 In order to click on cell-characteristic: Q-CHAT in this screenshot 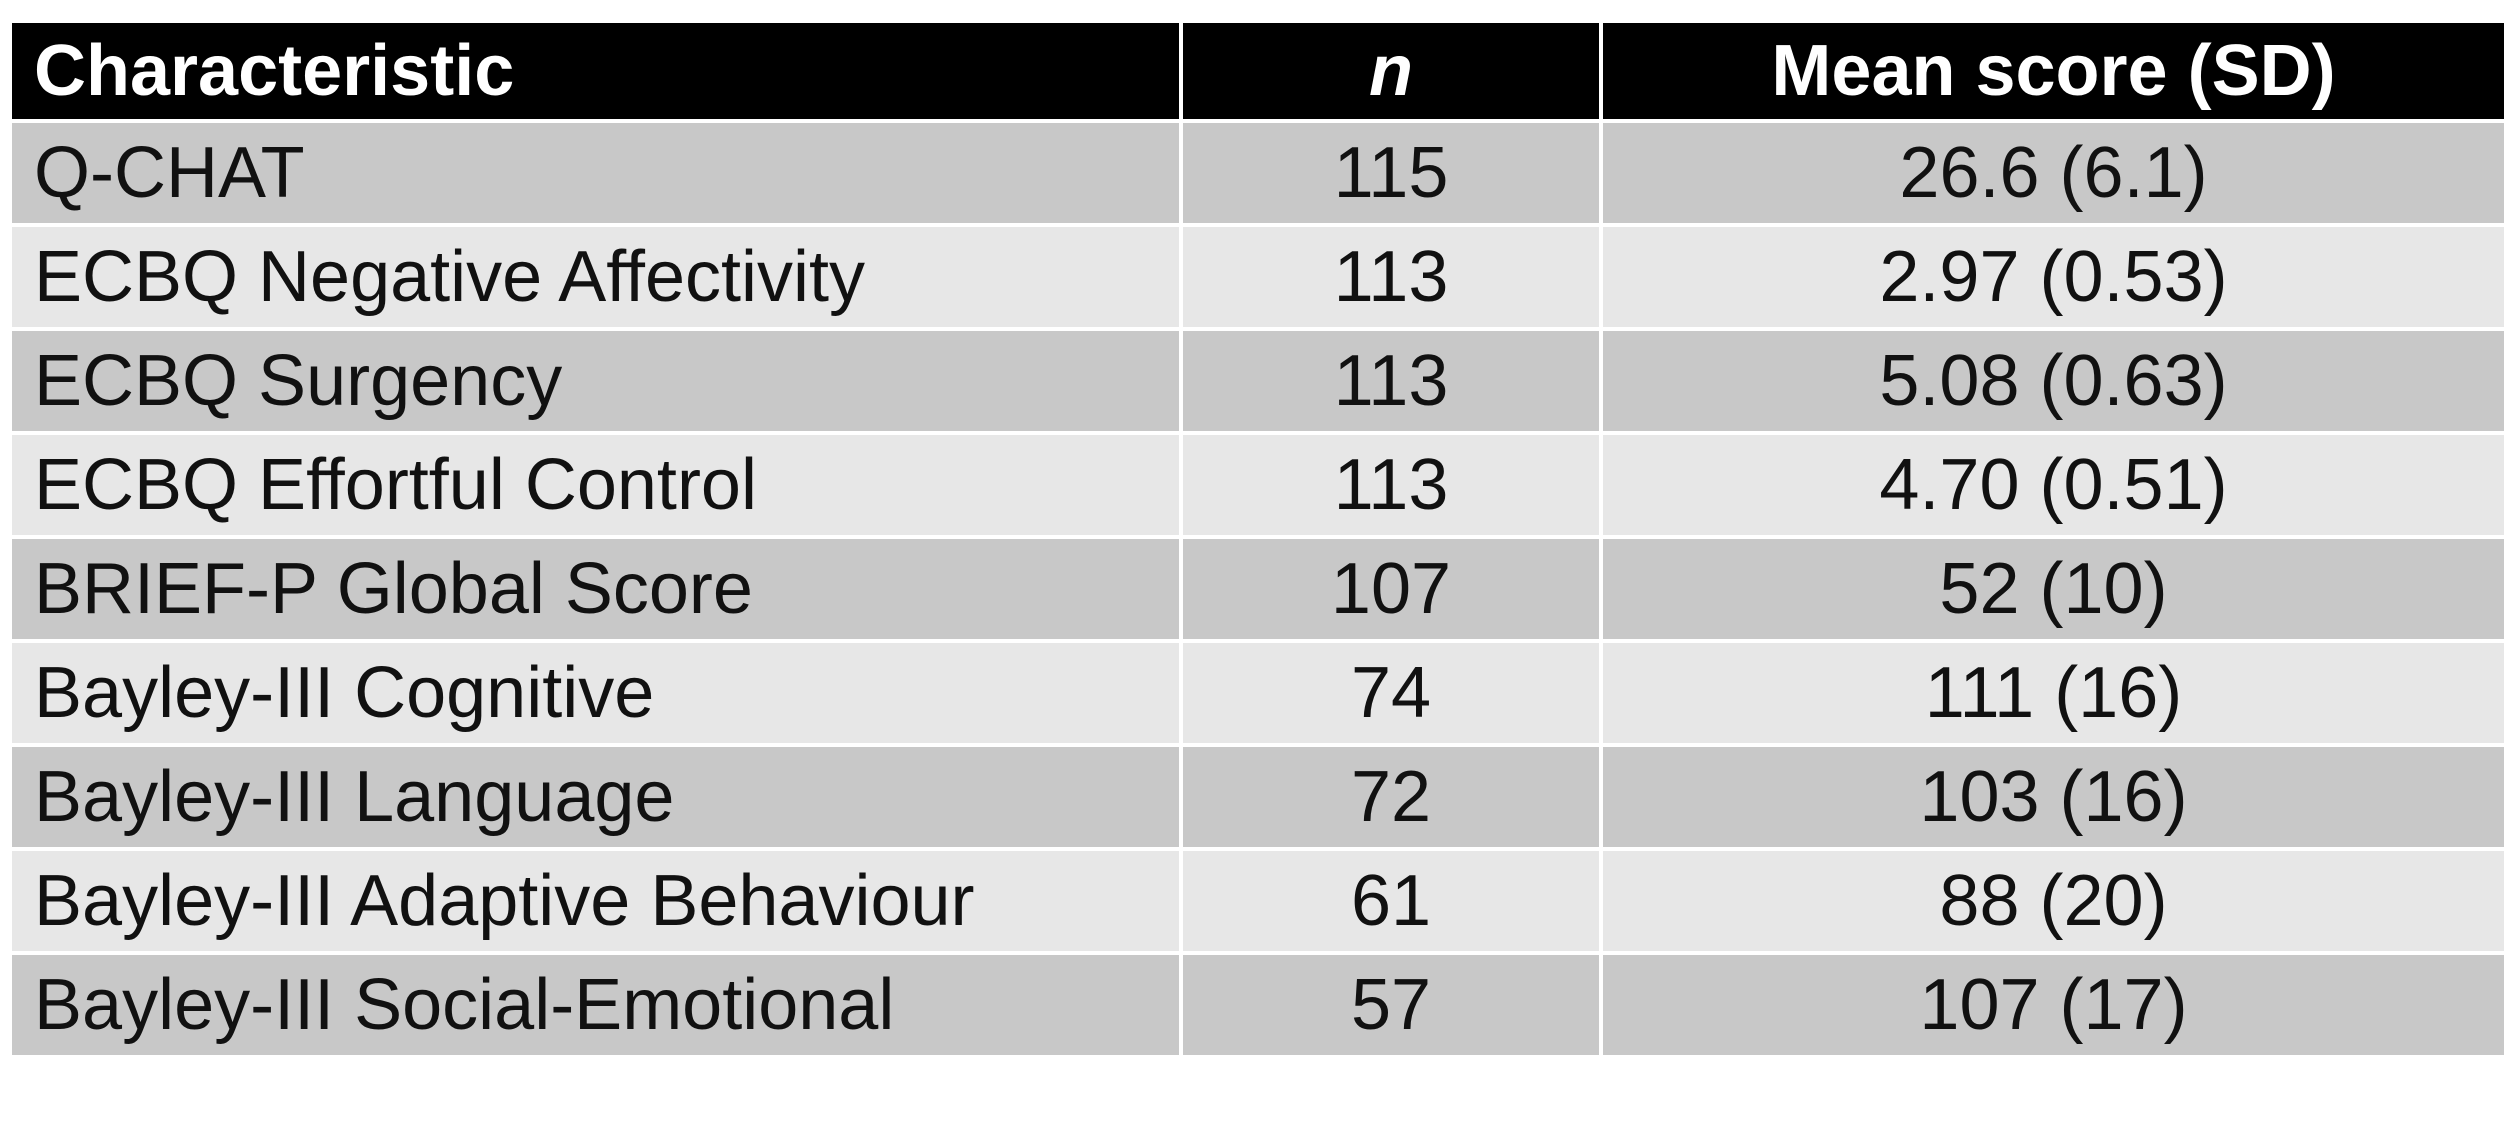, I will do `click(595, 173)`.